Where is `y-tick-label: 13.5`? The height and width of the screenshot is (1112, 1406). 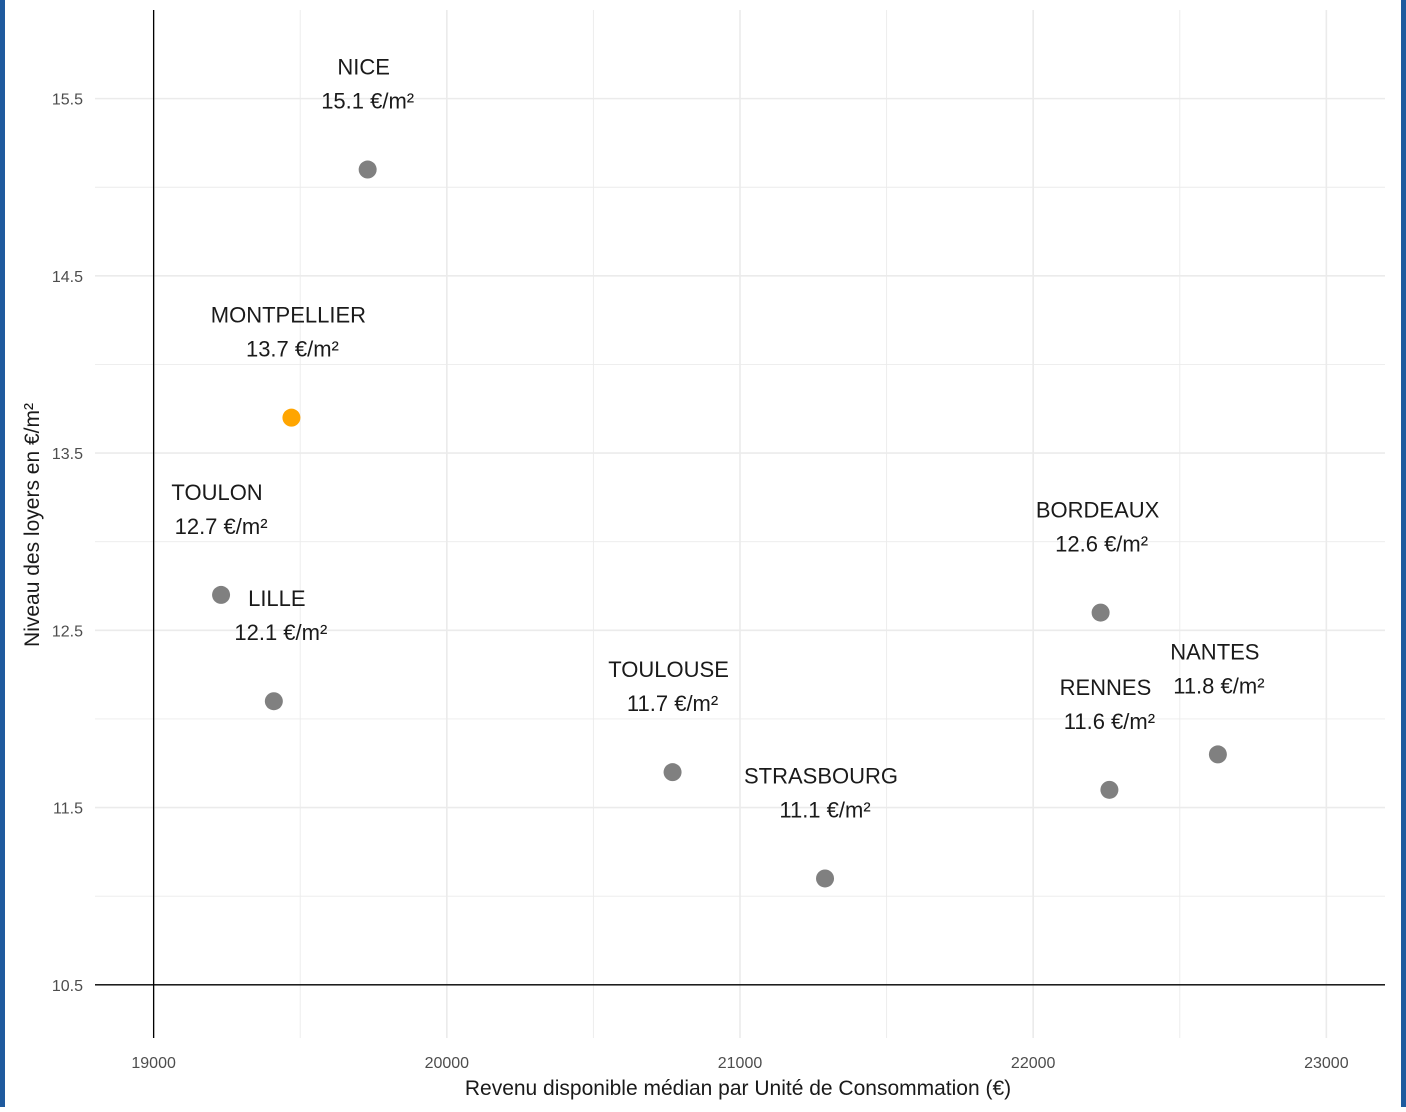
y-tick-label: 13.5 is located at coordinates (67, 454).